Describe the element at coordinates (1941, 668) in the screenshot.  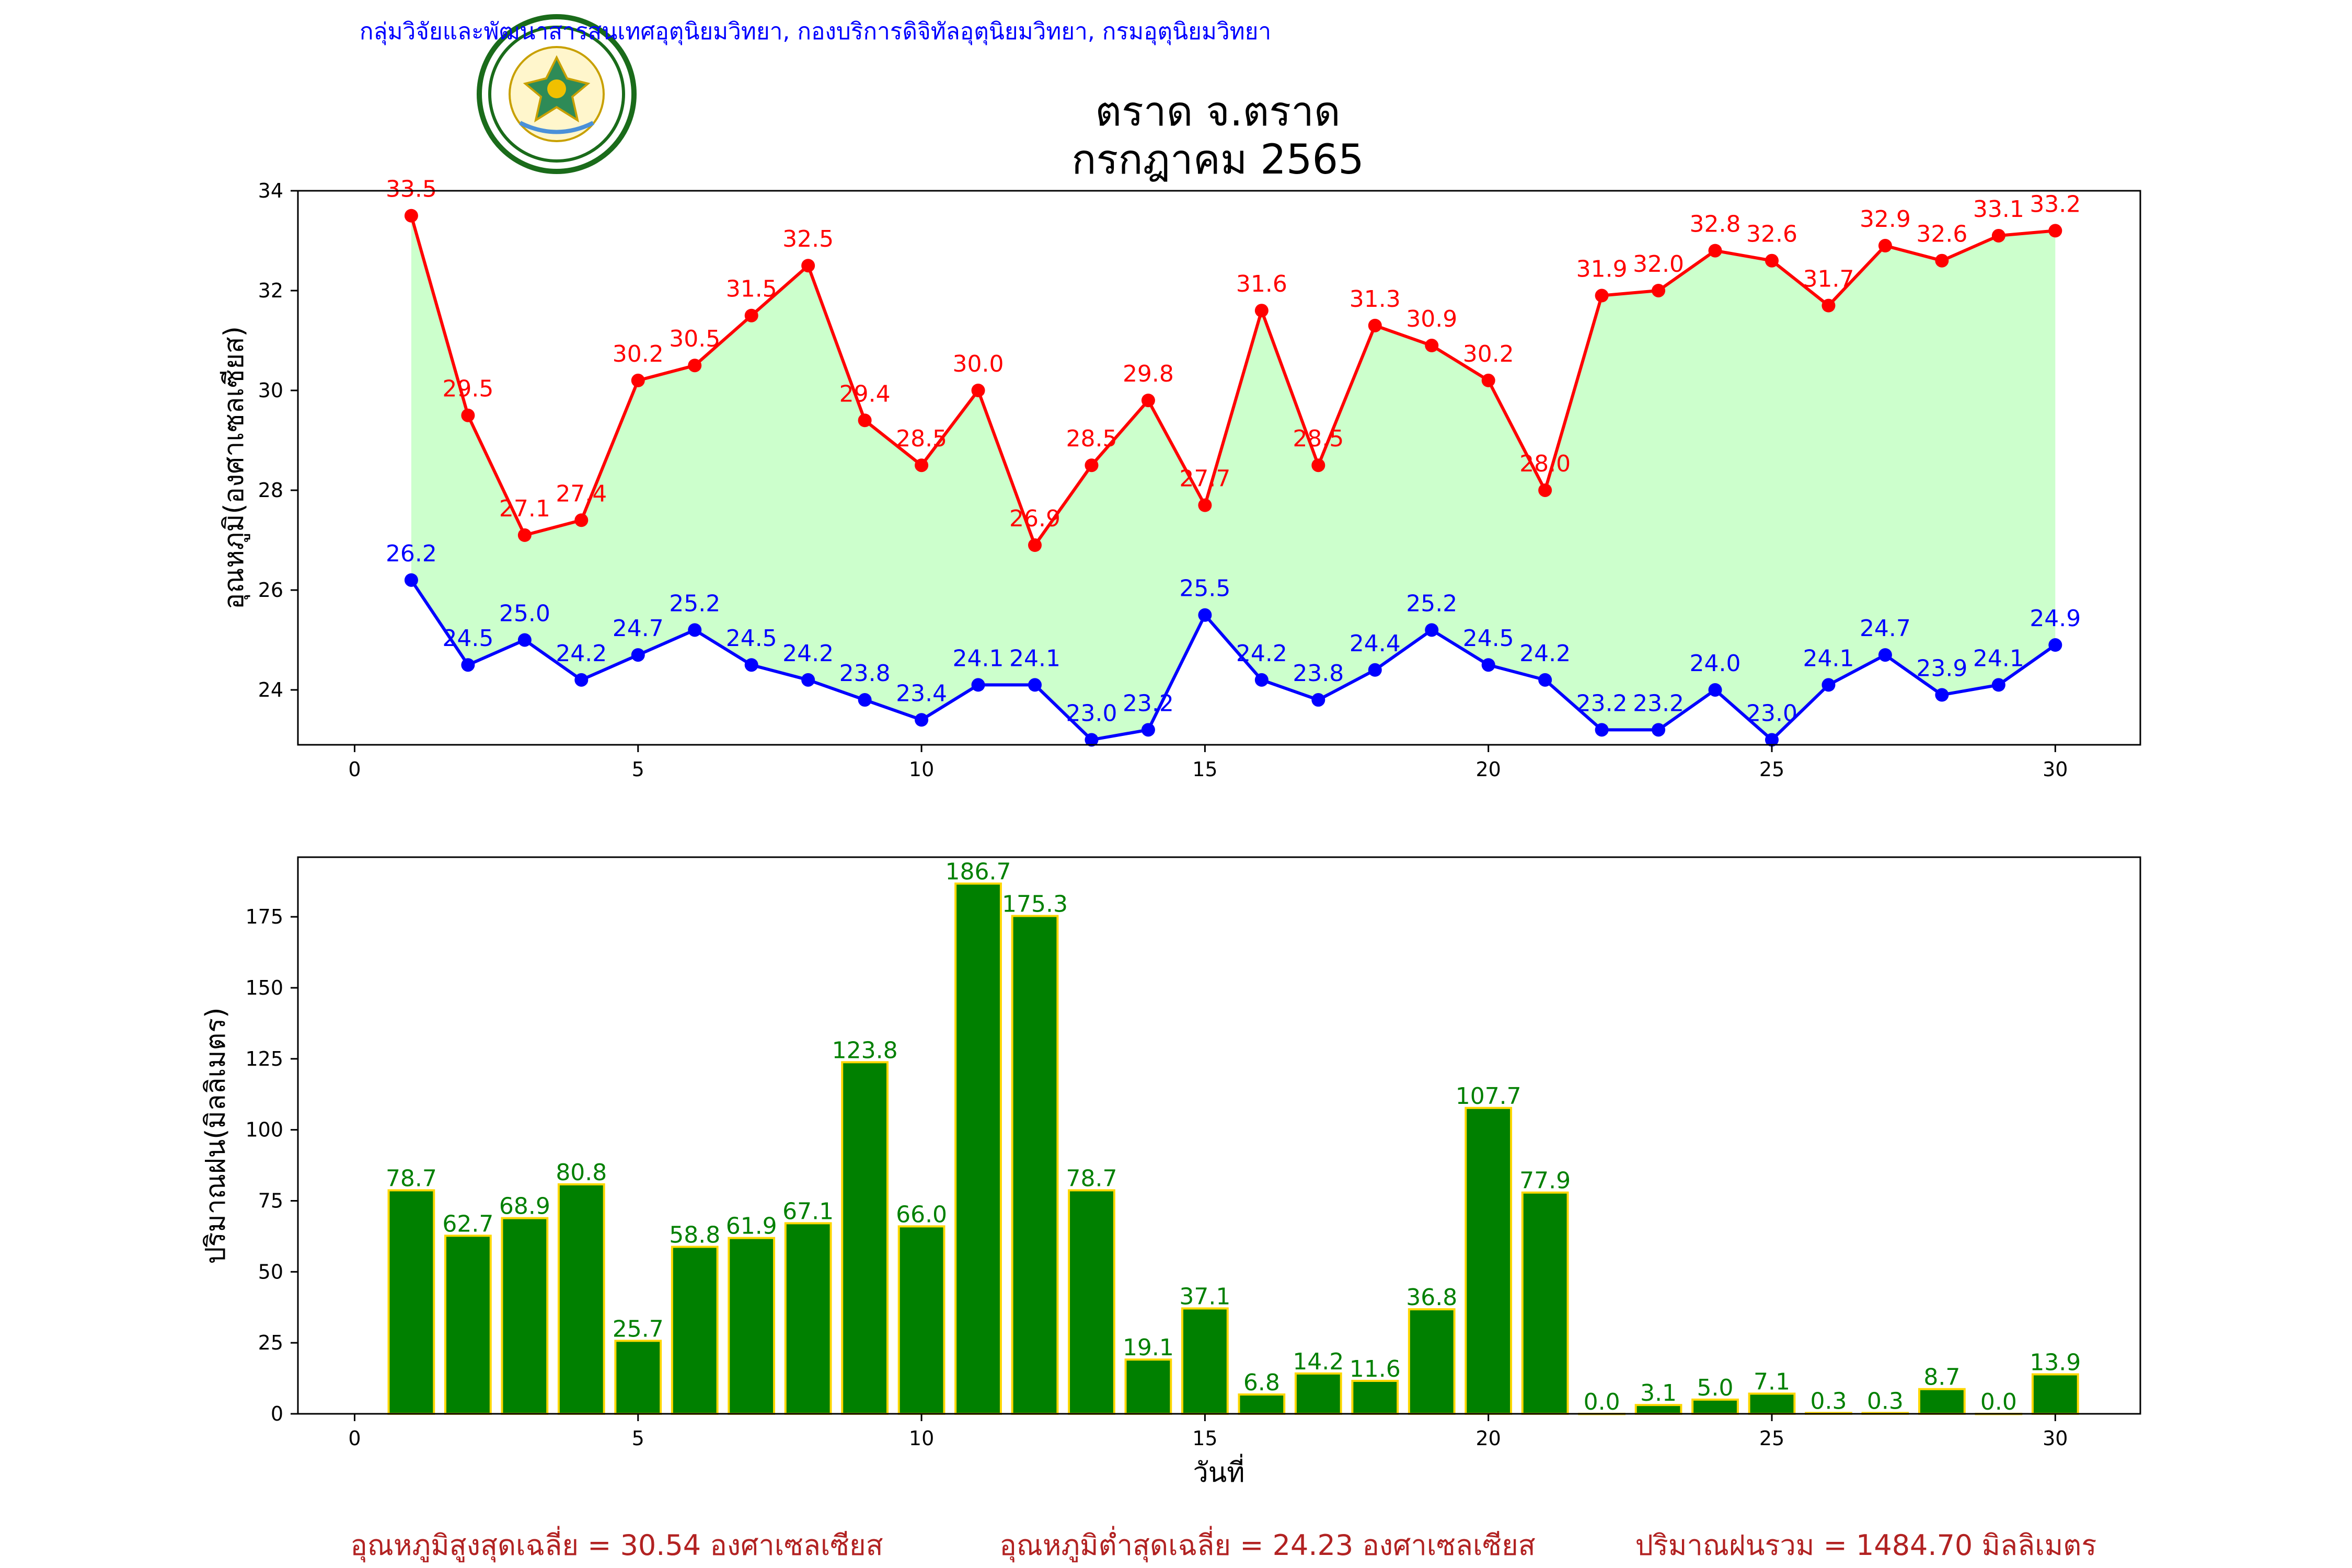
I see `min-temperature-label: 23.9` at that location.